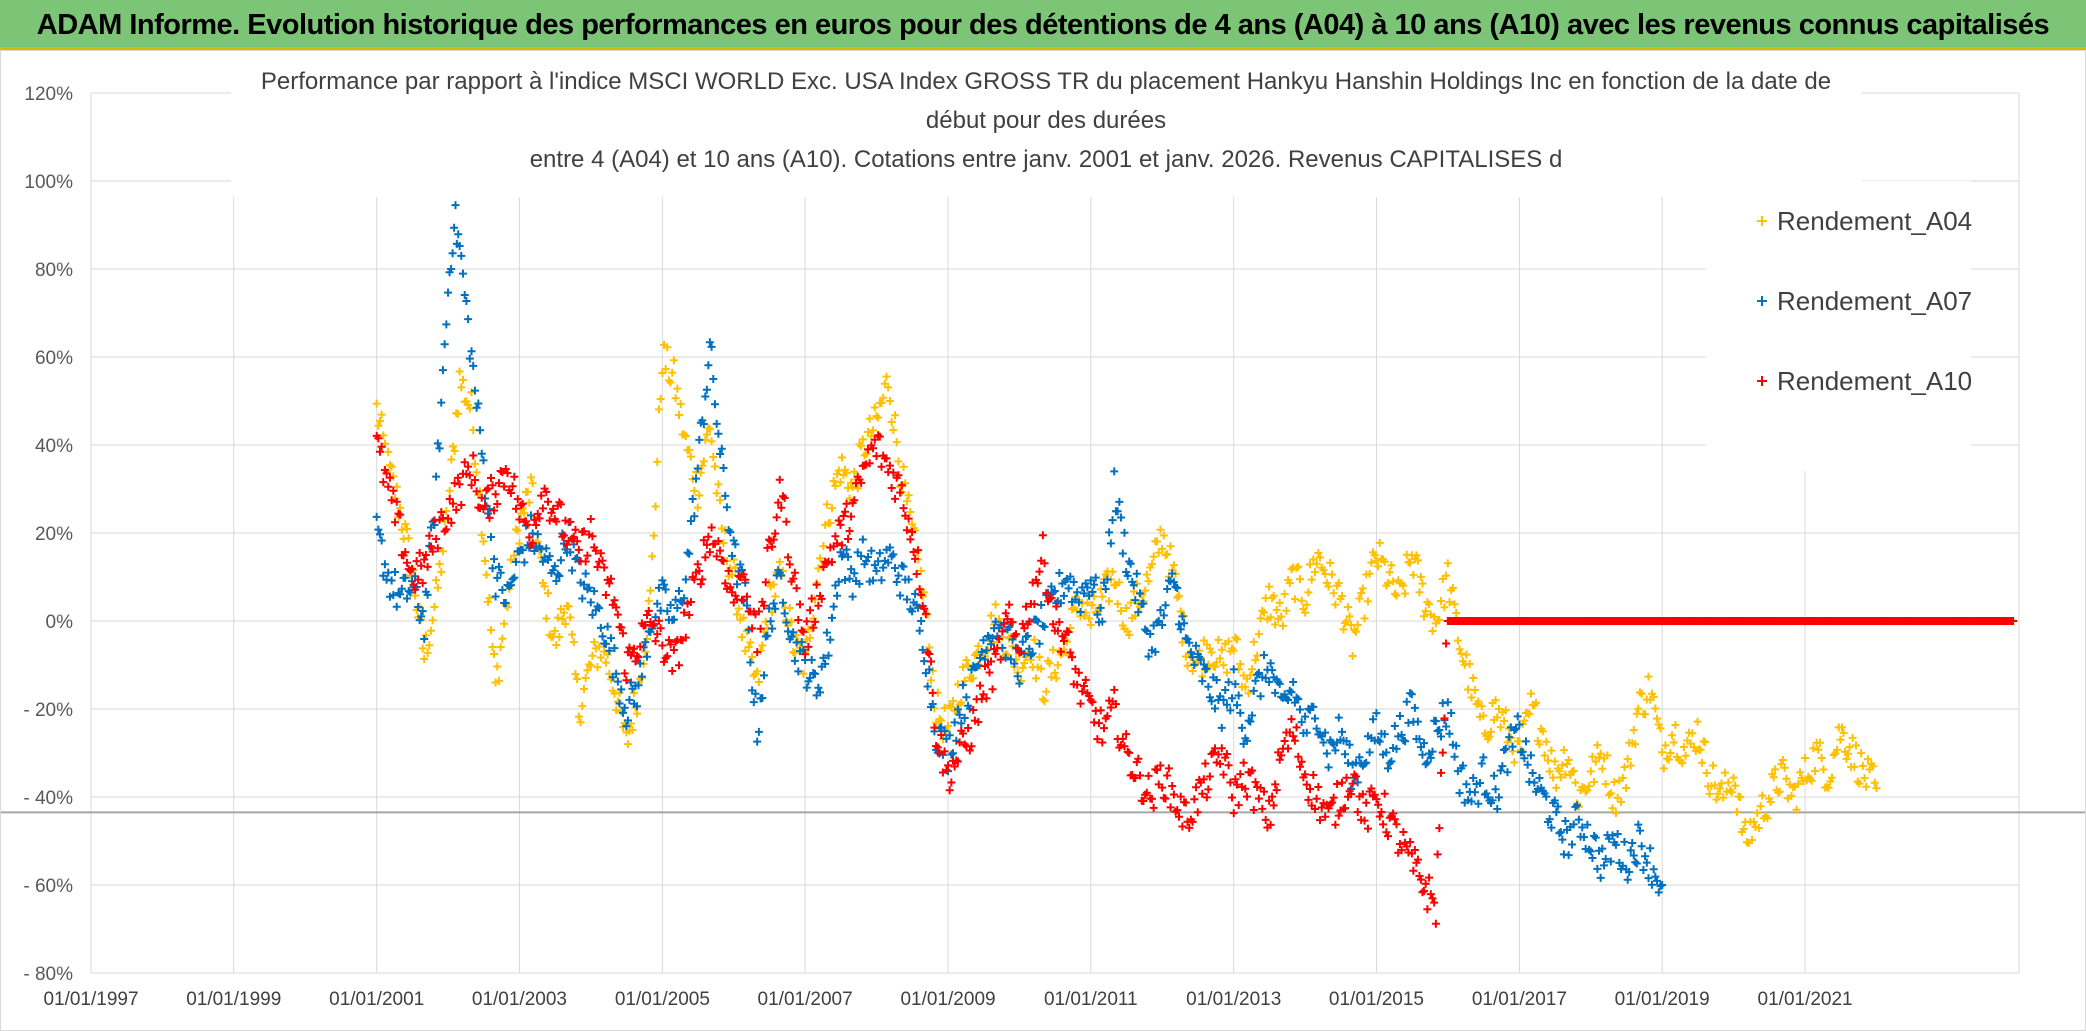  What do you see at coordinates (54, 534) in the screenshot?
I see `y-tick-label: 20%` at bounding box center [54, 534].